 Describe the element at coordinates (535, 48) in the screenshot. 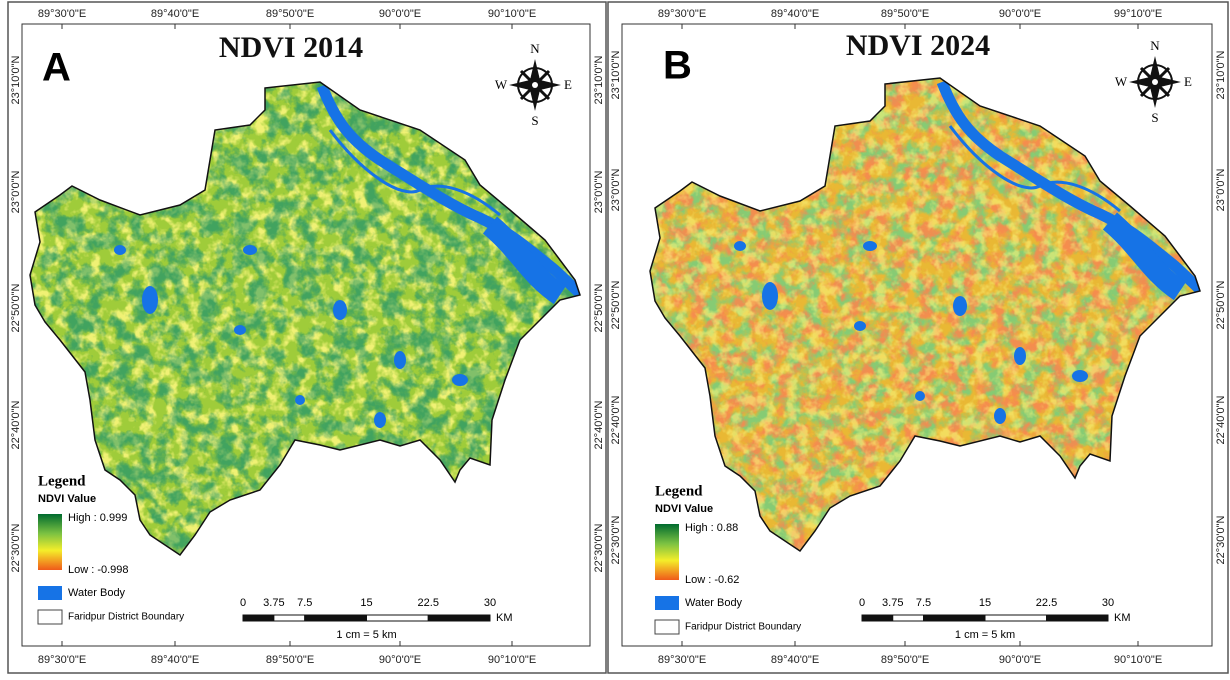

I see `compass-n: N` at that location.